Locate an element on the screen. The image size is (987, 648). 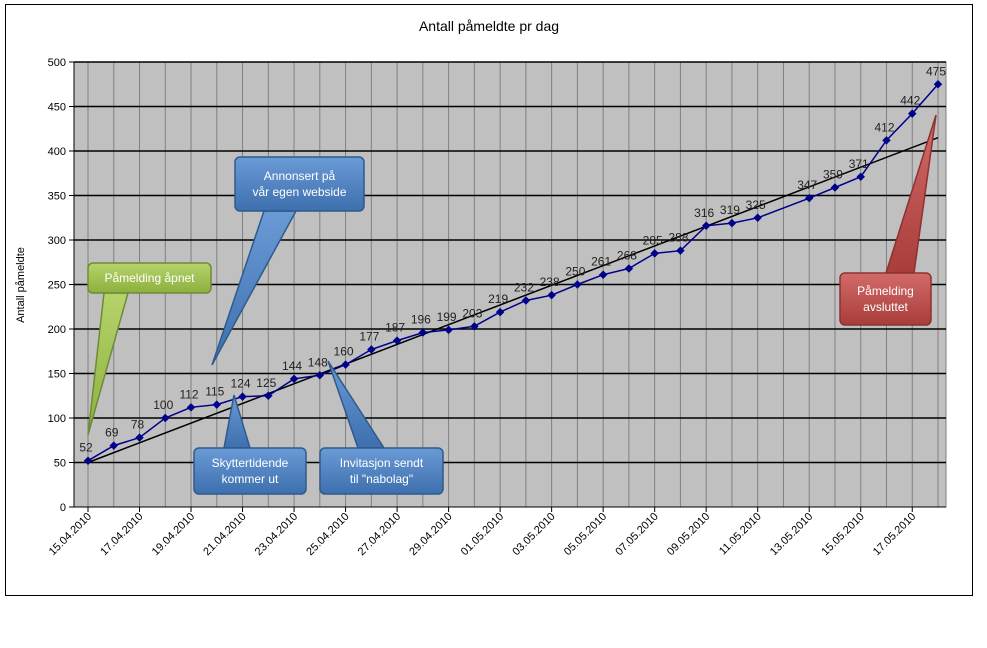
y-tick-labels: 0 50 100 150 200 250 300 350 400 450 500 is located at coordinates (57, 285).